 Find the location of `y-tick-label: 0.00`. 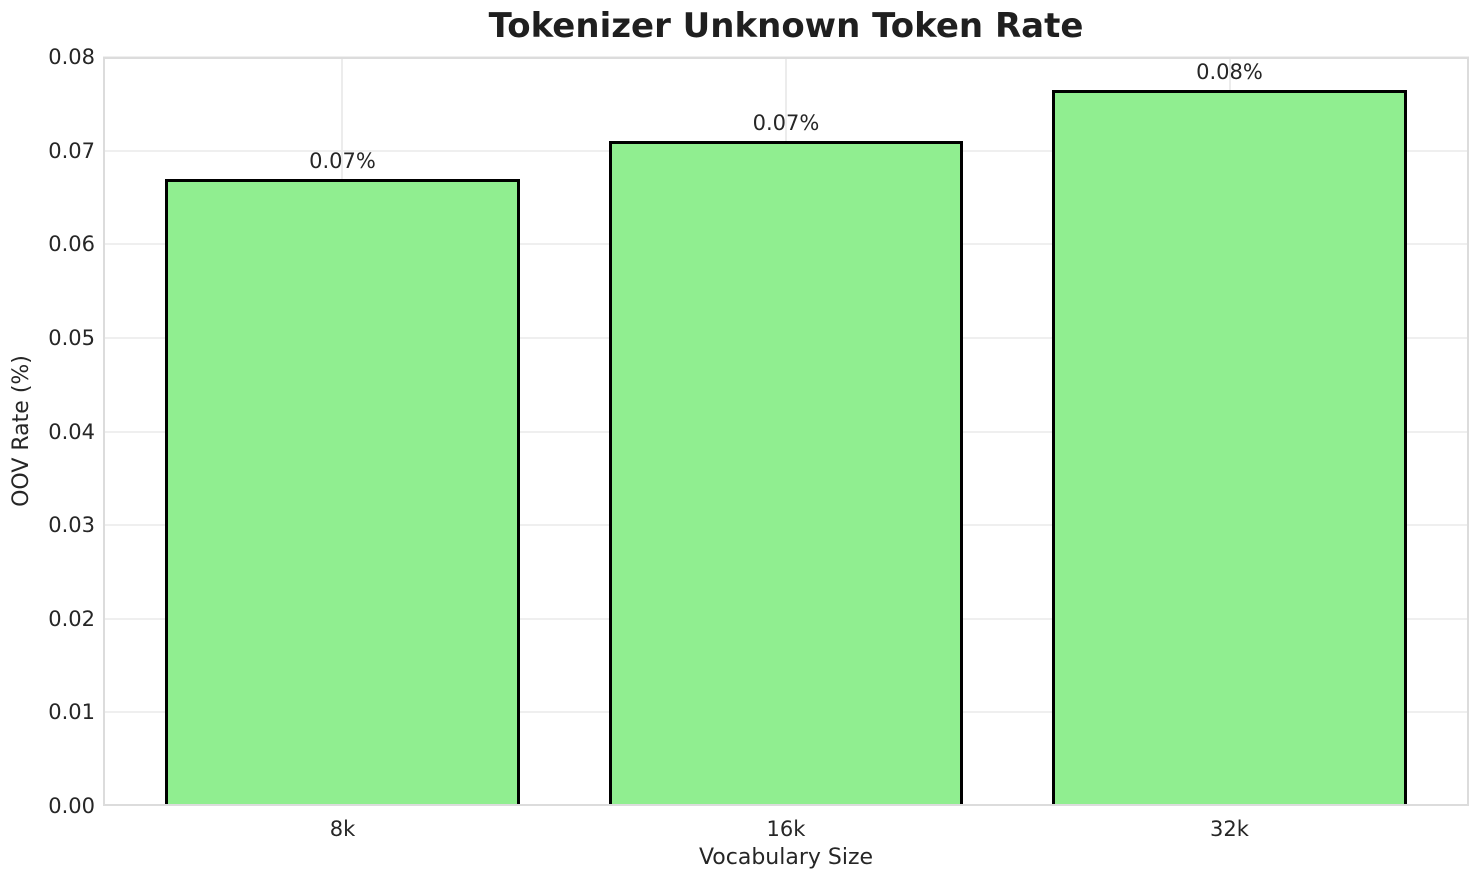

y-tick-label: 0.00 is located at coordinates (71, 806).